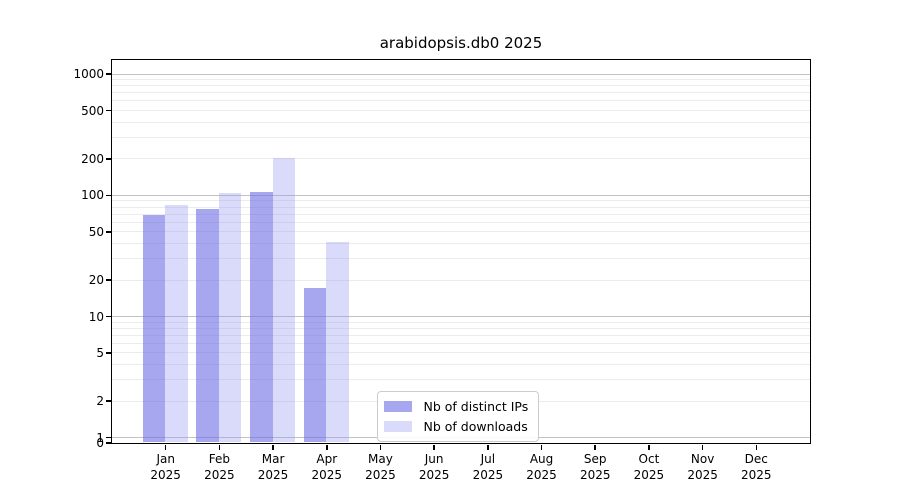  I want to click on x-tick-label-jul: Jul 2025, so click(488, 467).